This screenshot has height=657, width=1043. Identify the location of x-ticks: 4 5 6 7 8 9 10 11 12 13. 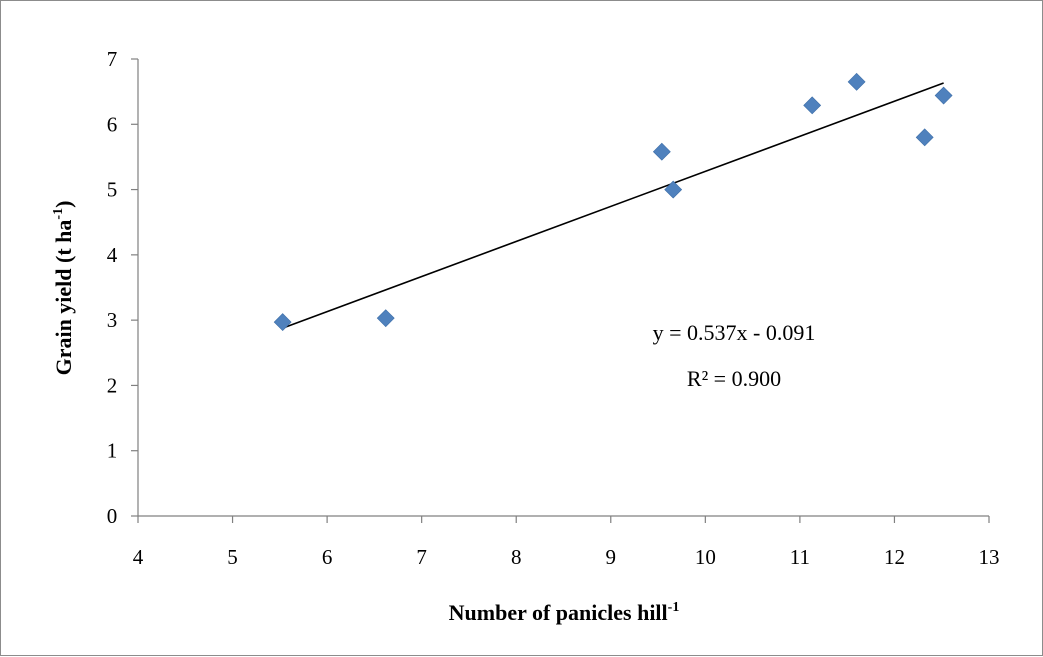
(566, 542).